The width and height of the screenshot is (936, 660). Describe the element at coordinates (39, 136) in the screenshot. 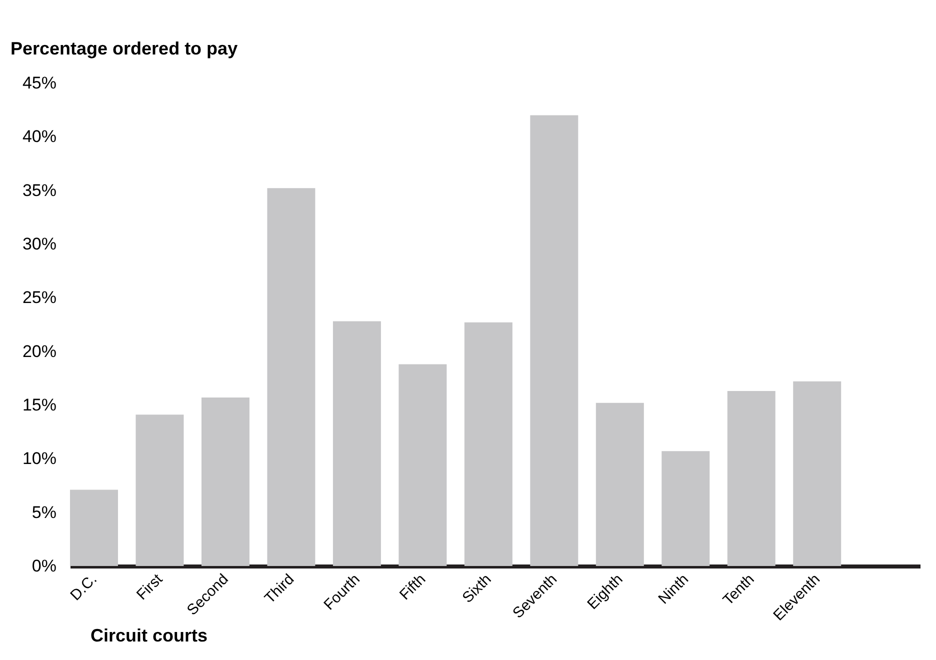

I see `y-tick-label: 40%` at that location.